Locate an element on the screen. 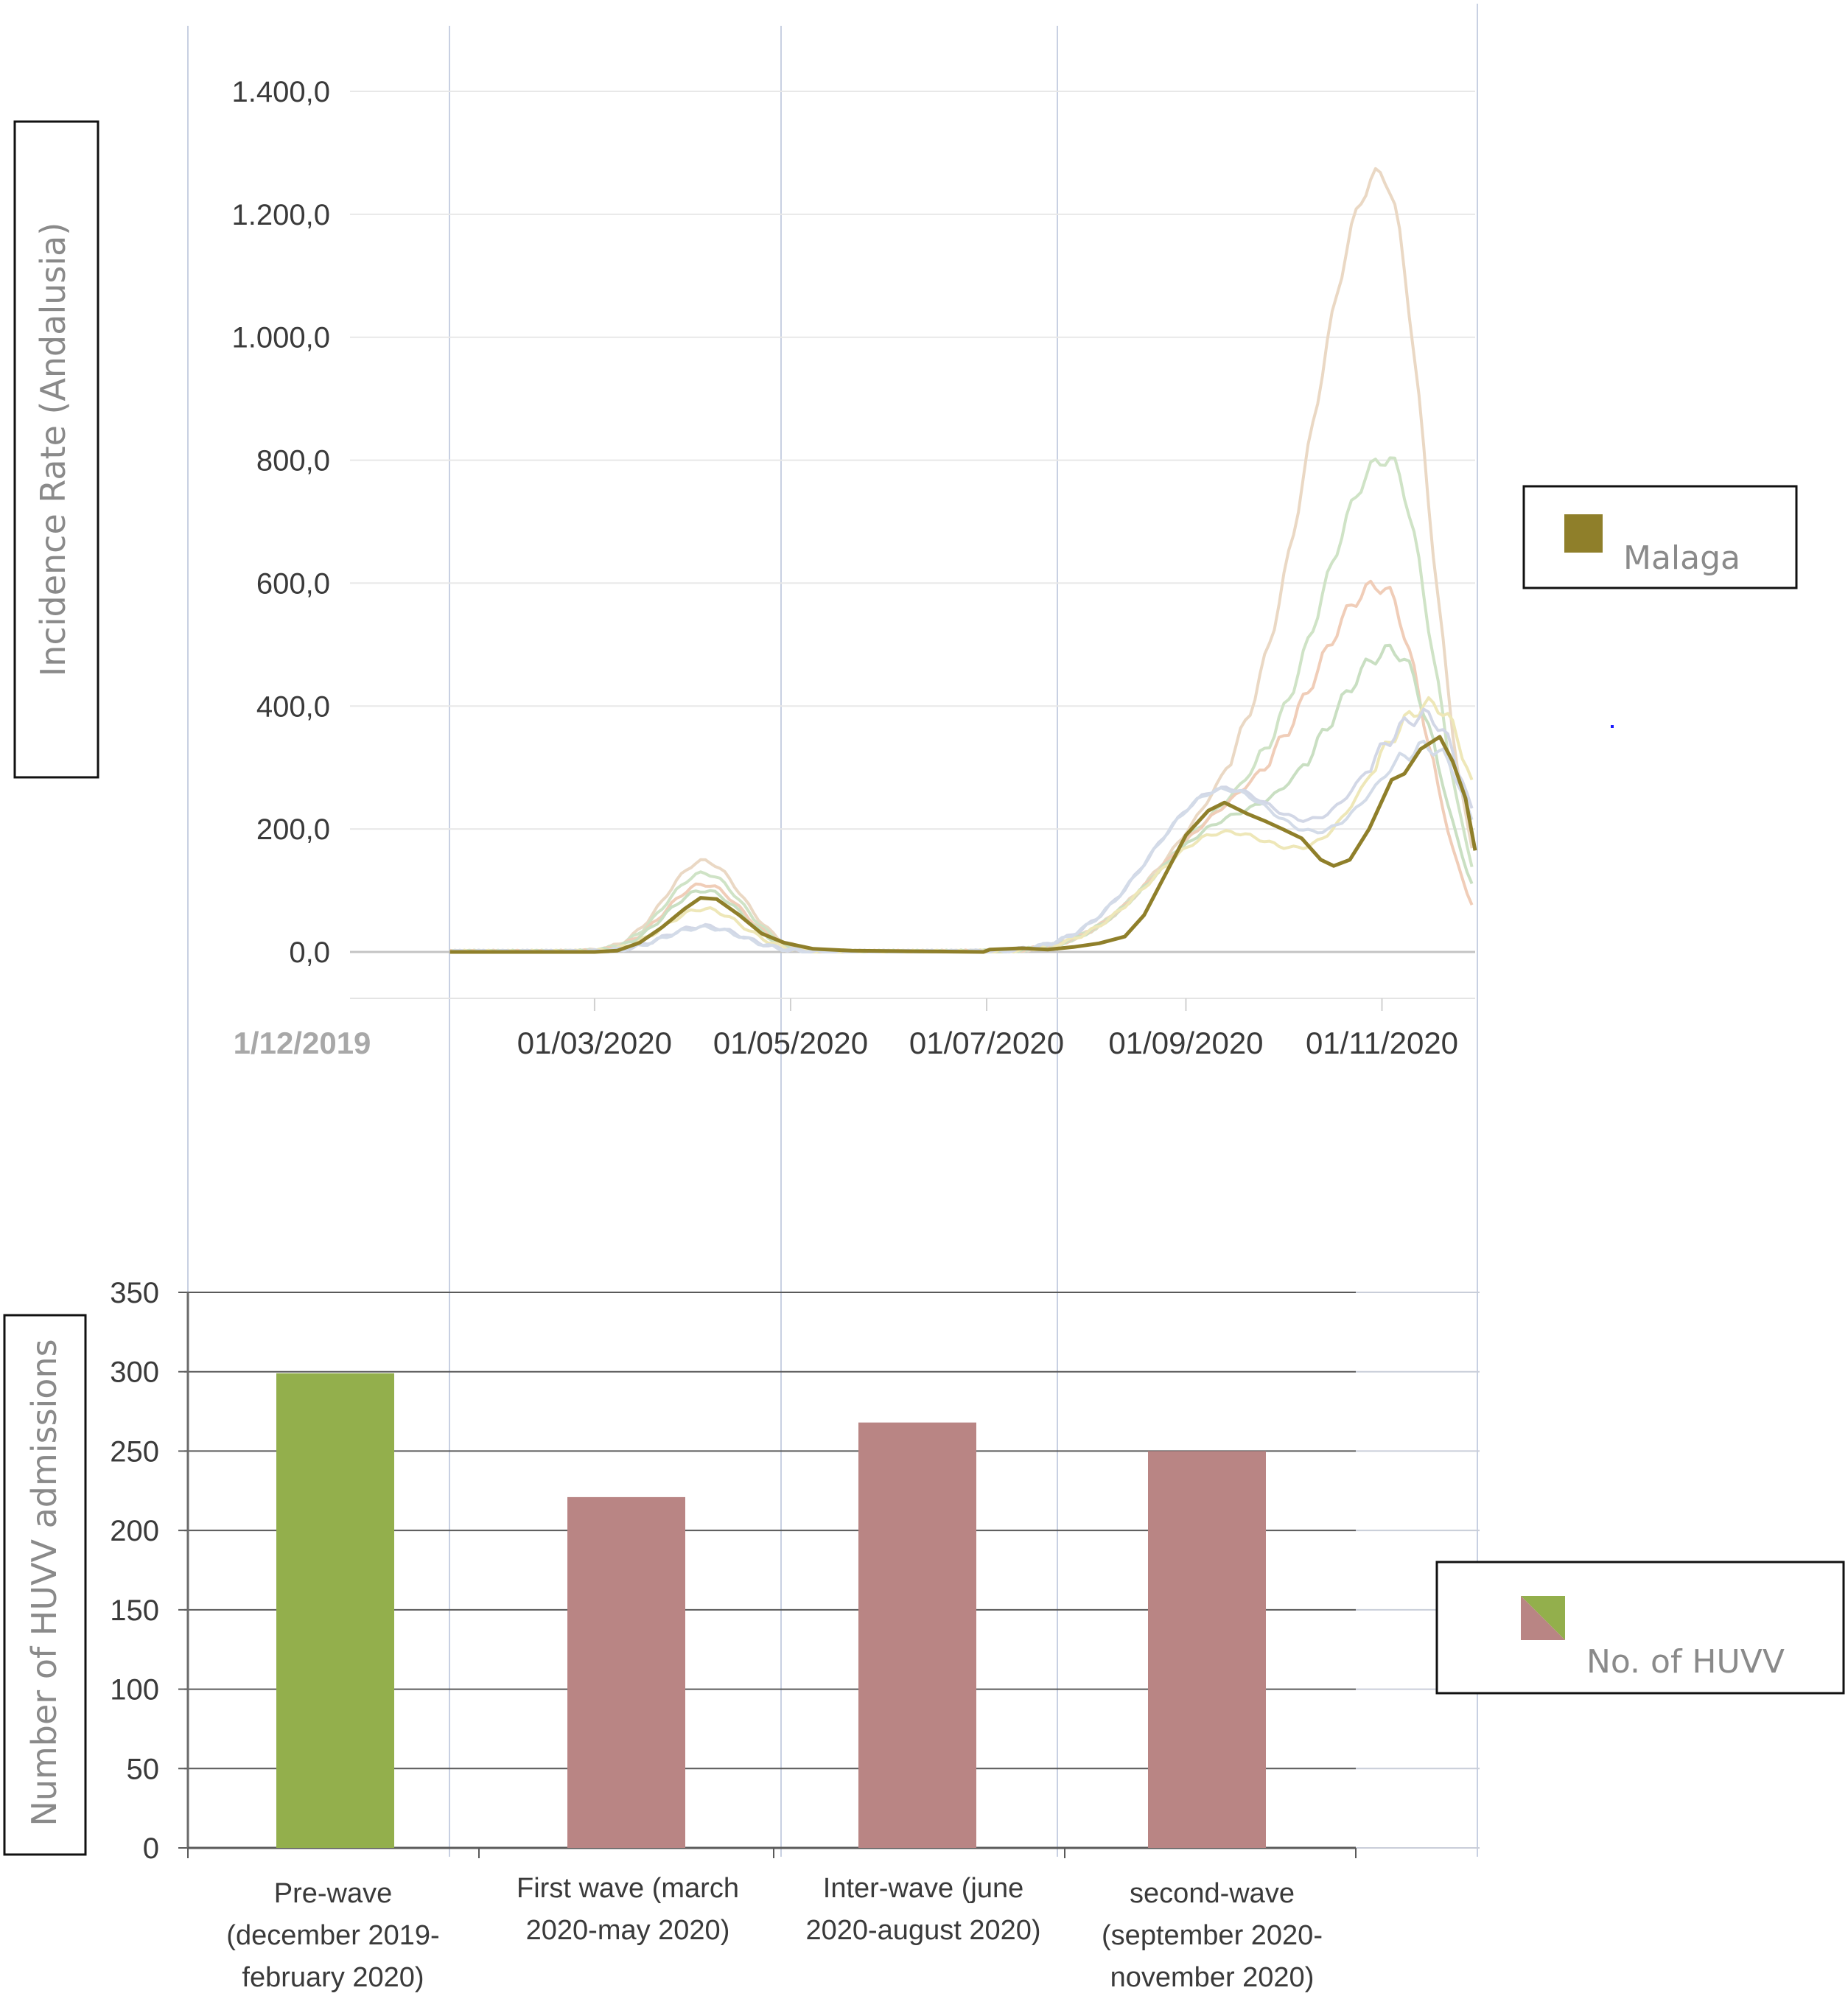  y-tick-label: 800,0 is located at coordinates (293, 461).